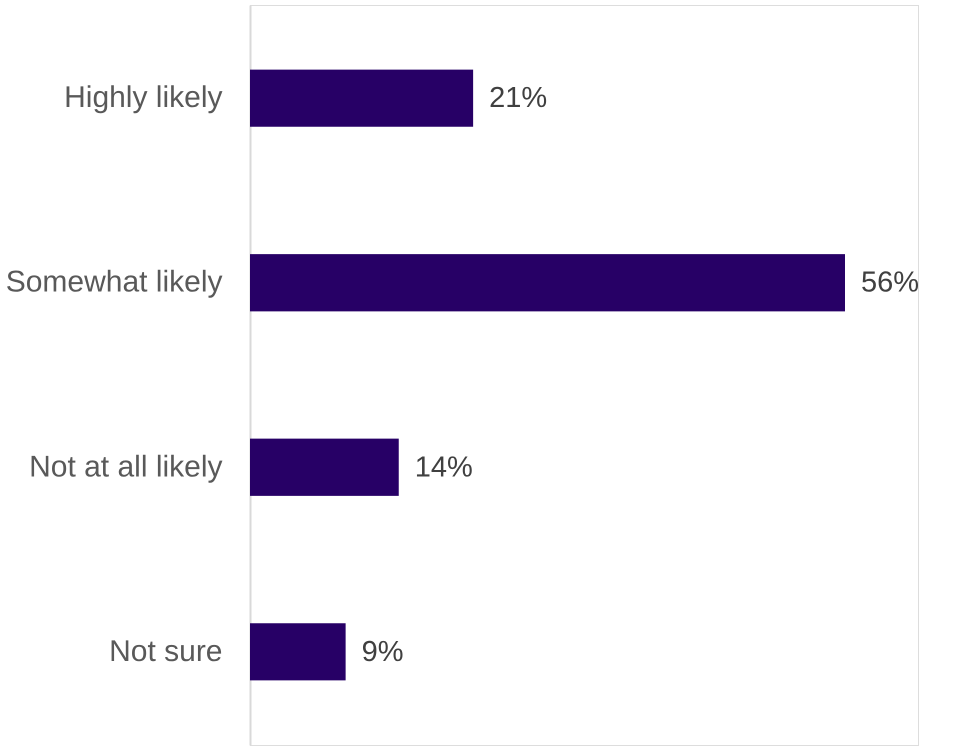 Image resolution: width=954 pixels, height=751 pixels. I want to click on data-label: 9%, so click(383, 652).